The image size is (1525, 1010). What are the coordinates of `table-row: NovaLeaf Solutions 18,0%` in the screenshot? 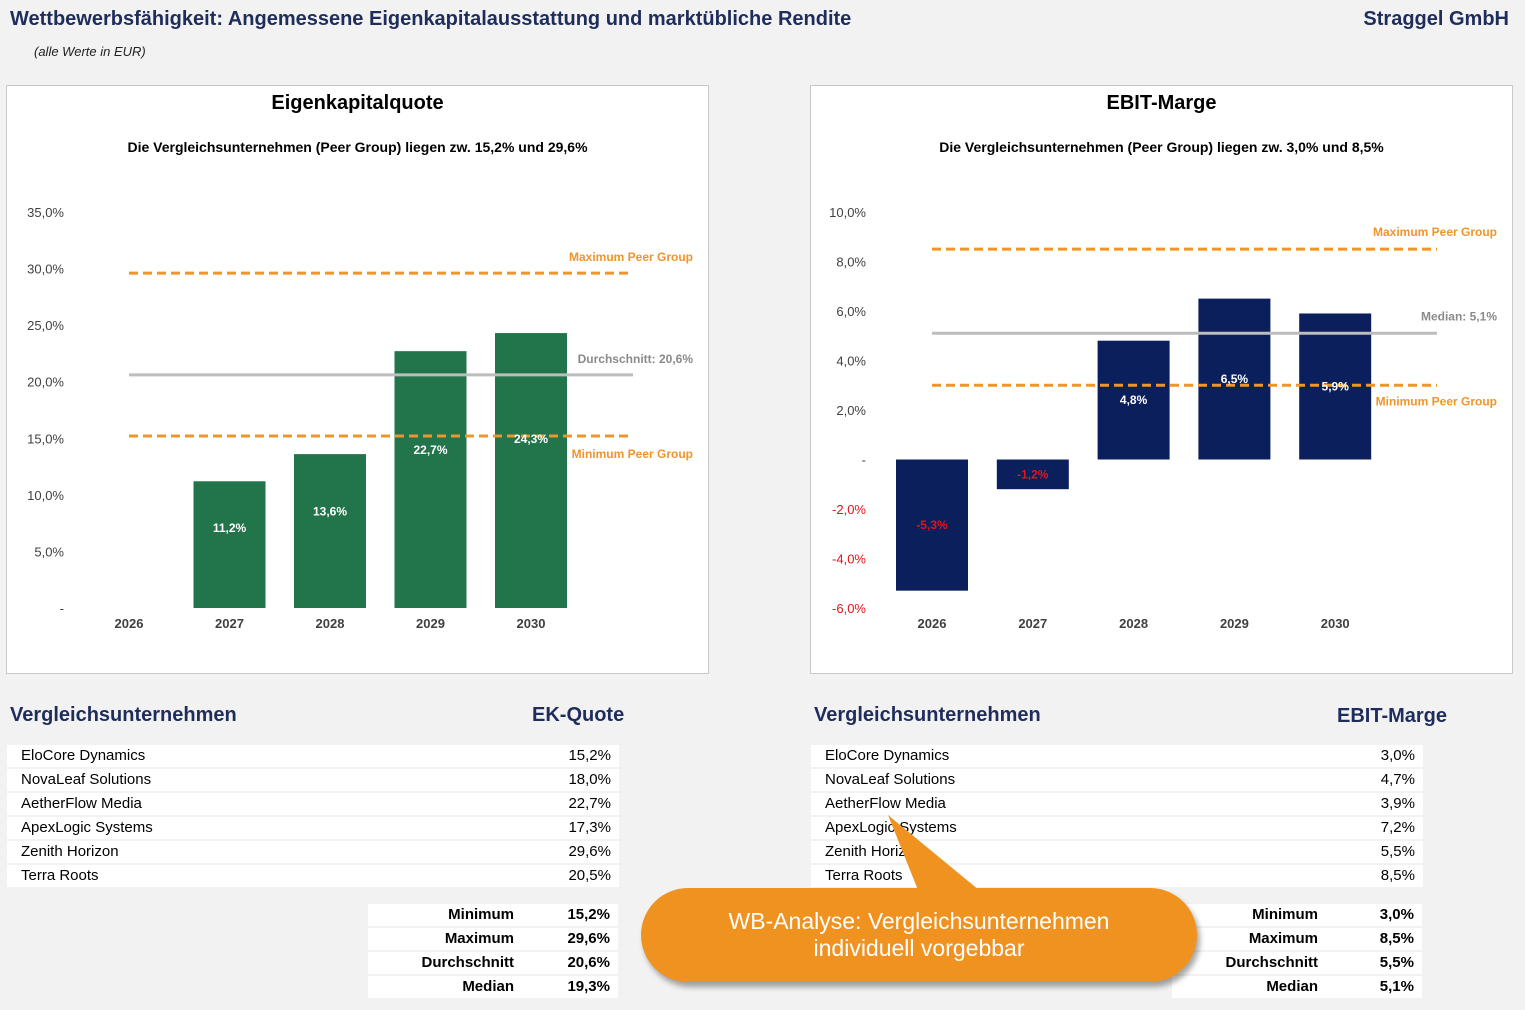 It's located at (313, 780).